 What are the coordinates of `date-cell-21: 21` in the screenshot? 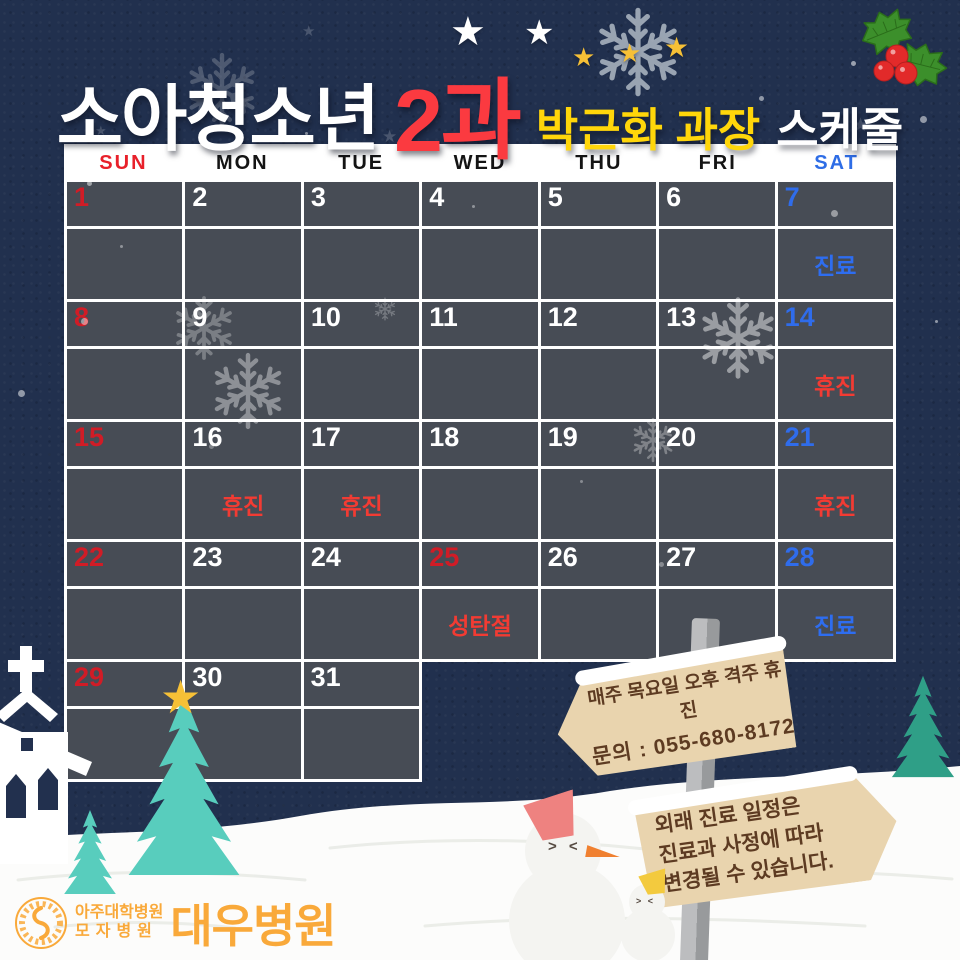 It's located at (835, 444).